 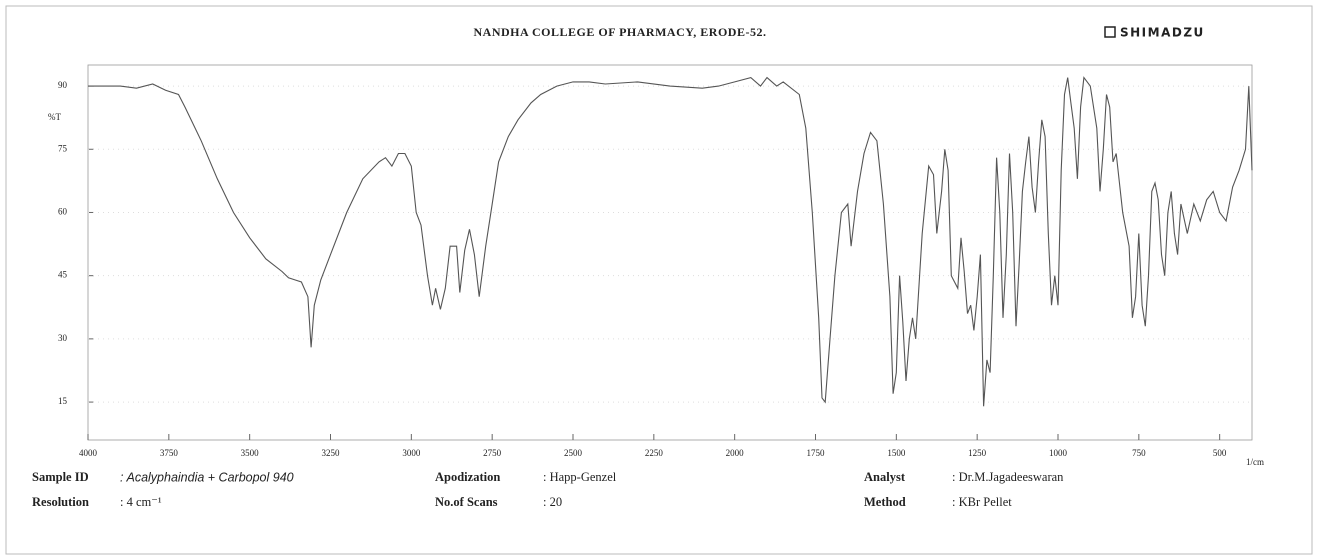 I want to click on field-value: : Happ-Genzel, so click(x=580, y=477).